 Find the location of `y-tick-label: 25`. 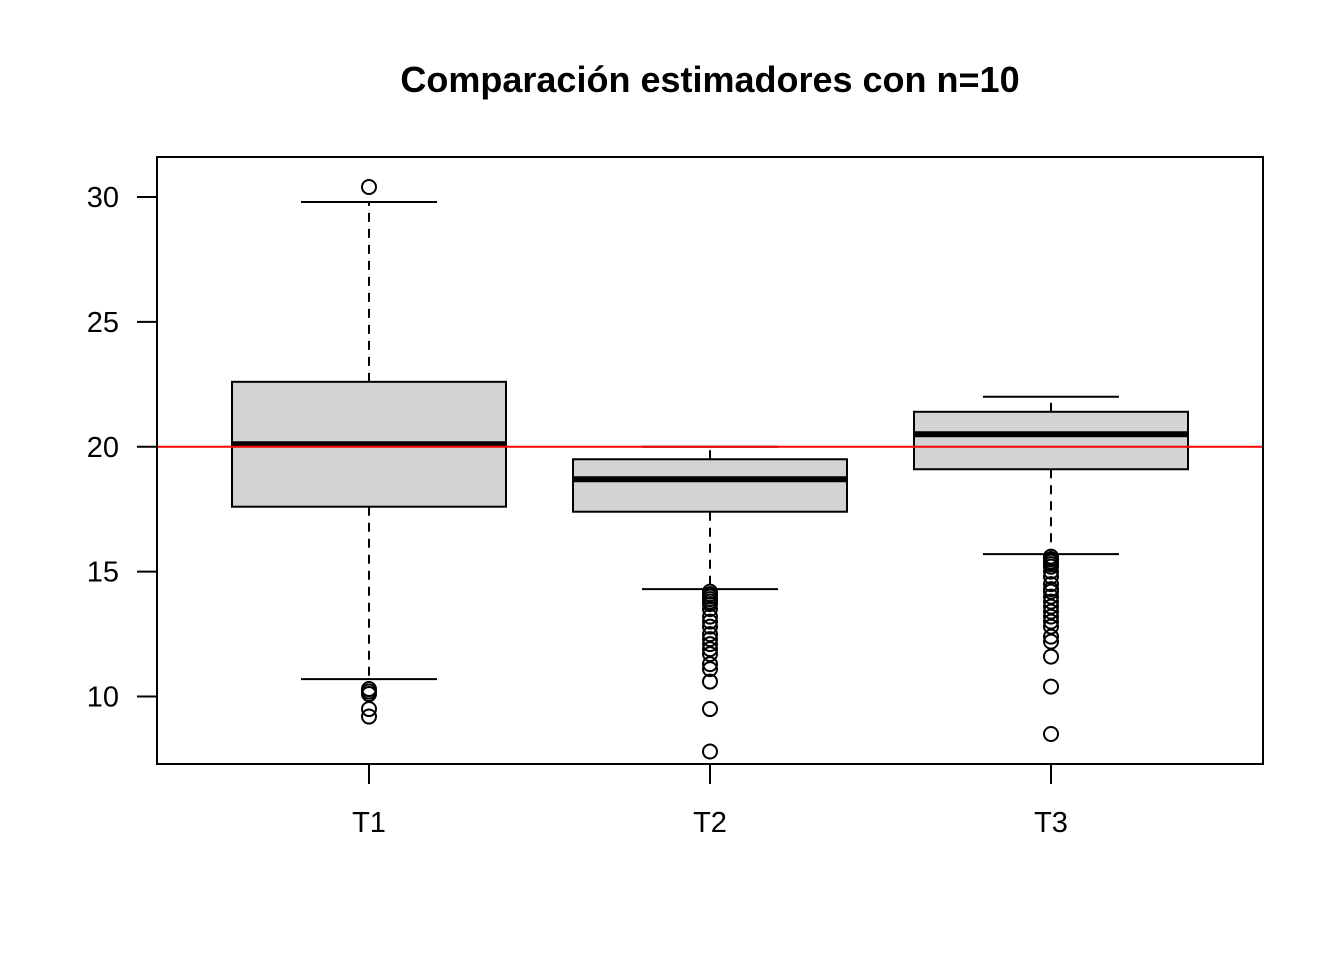

y-tick-label: 25 is located at coordinates (103, 323).